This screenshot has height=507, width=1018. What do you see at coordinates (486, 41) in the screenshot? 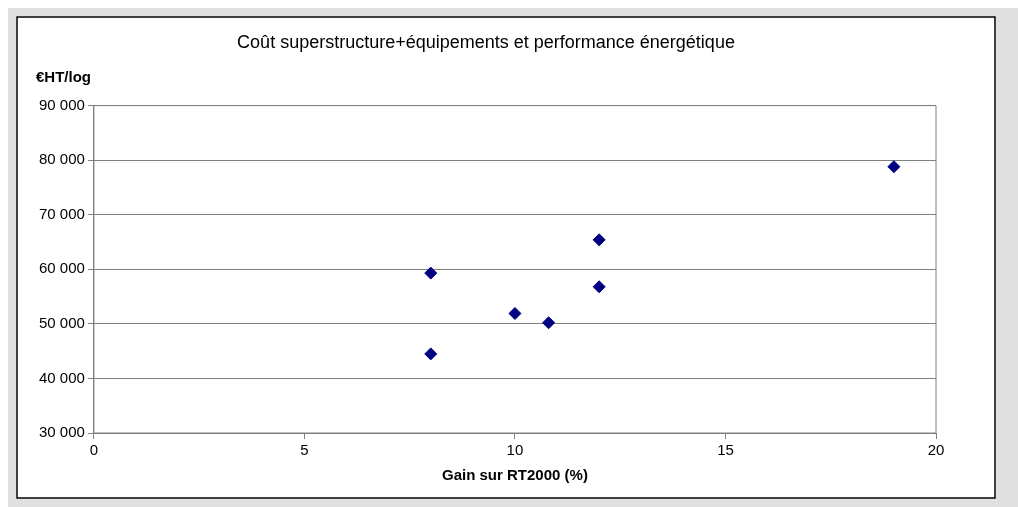
I see `chart-title: Coût superstructure+équipements et performance énergétique` at bounding box center [486, 41].